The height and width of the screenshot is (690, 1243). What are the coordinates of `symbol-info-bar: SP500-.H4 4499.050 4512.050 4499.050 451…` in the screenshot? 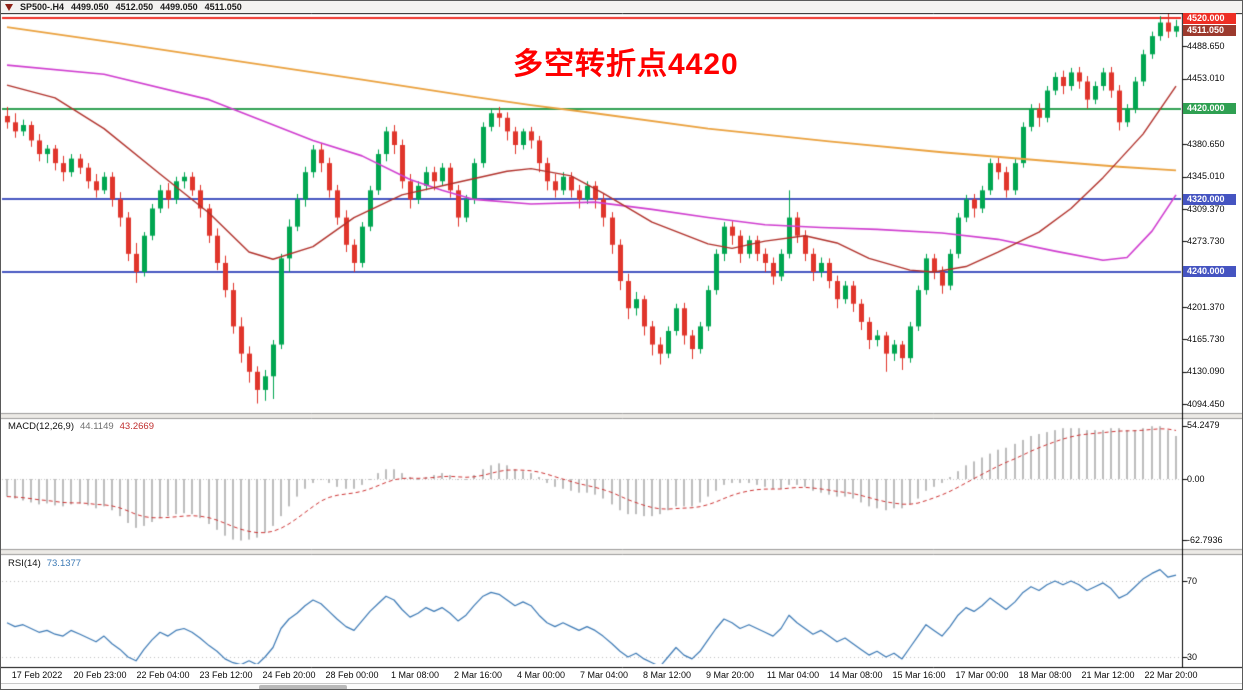 It's located at (621, 7).